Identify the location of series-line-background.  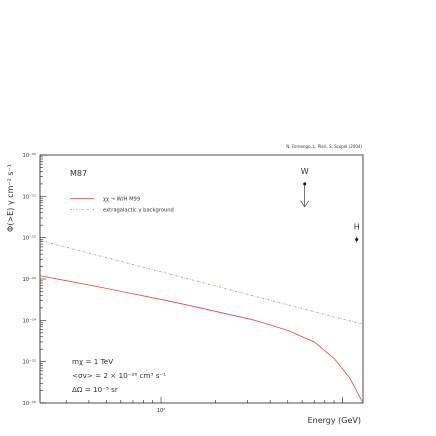
(201, 282).